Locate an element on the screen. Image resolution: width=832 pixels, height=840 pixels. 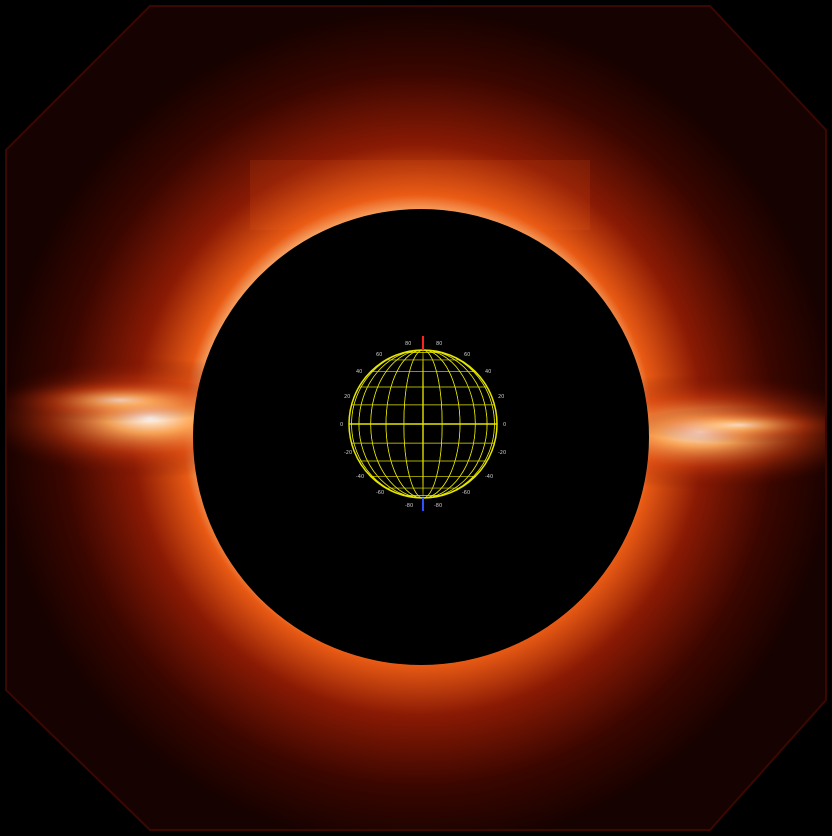
label-lat-top-left: 80 is located at coordinates (408, 344).